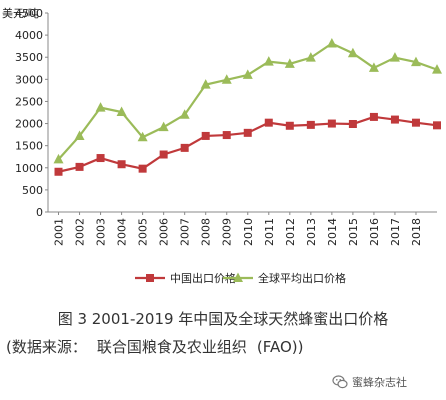 The height and width of the screenshot is (400, 446). What do you see at coordinates (101, 232) in the screenshot?
I see `x-tick-label: 2003` at bounding box center [101, 232].